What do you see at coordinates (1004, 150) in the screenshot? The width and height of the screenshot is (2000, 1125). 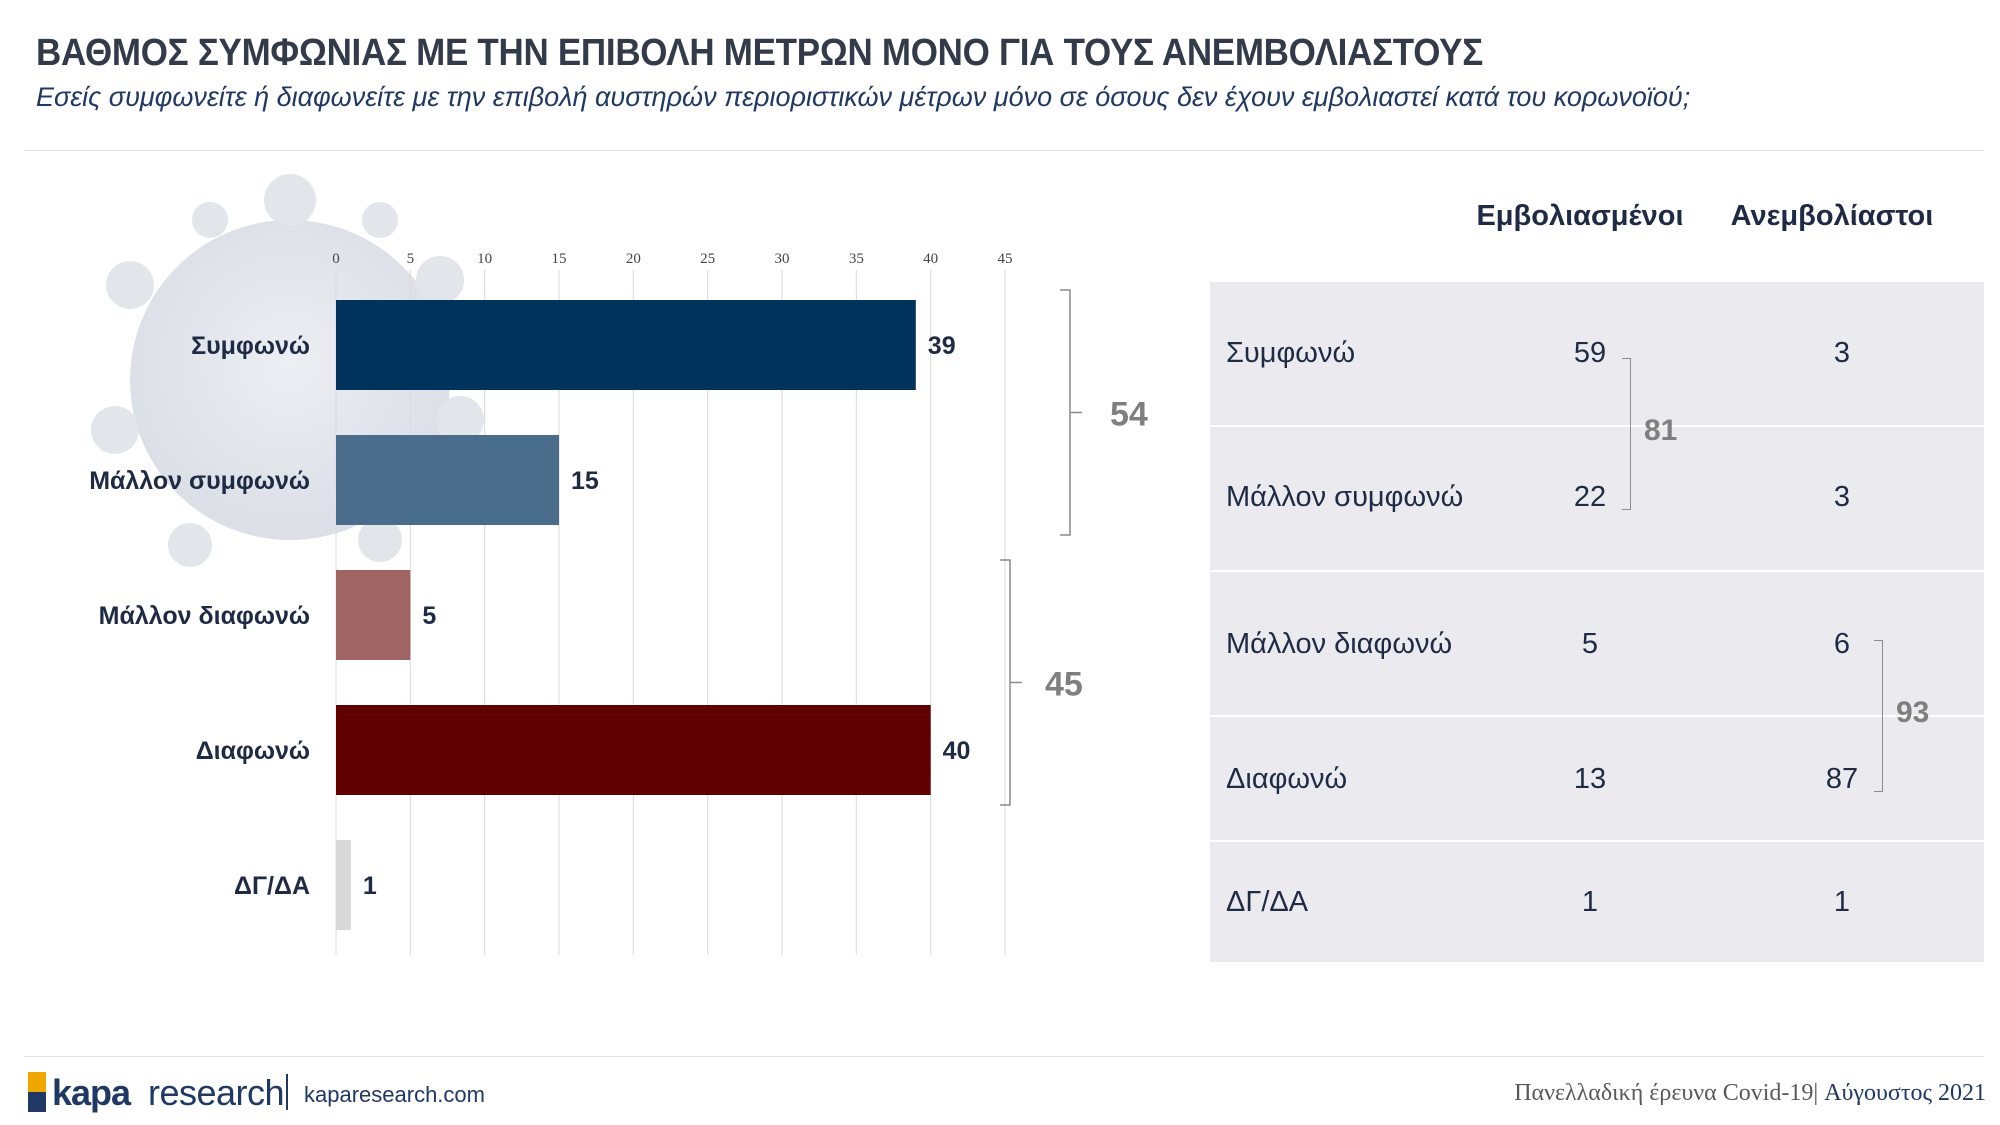 I see `top-divider` at bounding box center [1004, 150].